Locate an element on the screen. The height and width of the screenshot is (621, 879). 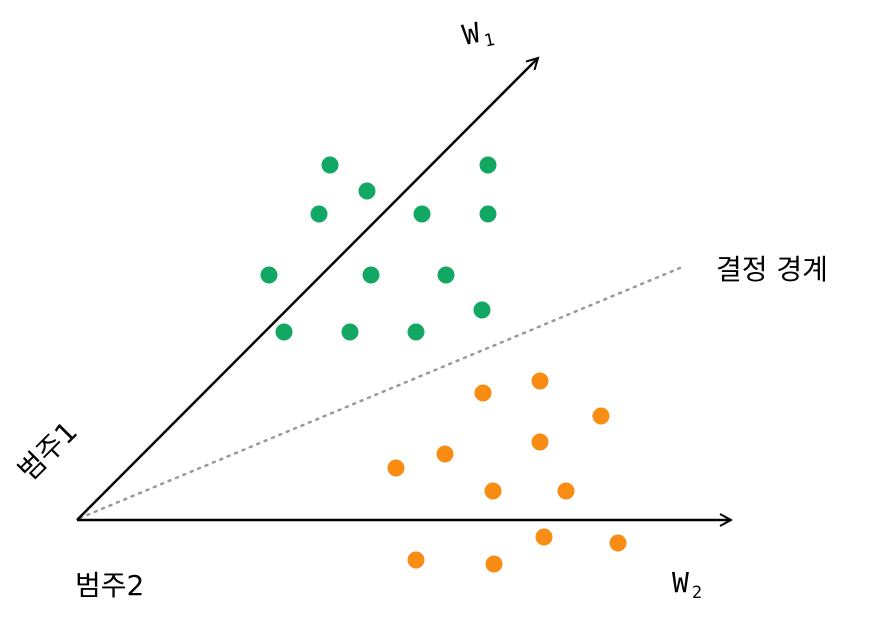
decision-boundary-label: 결정 경계 is located at coordinates (772, 269).